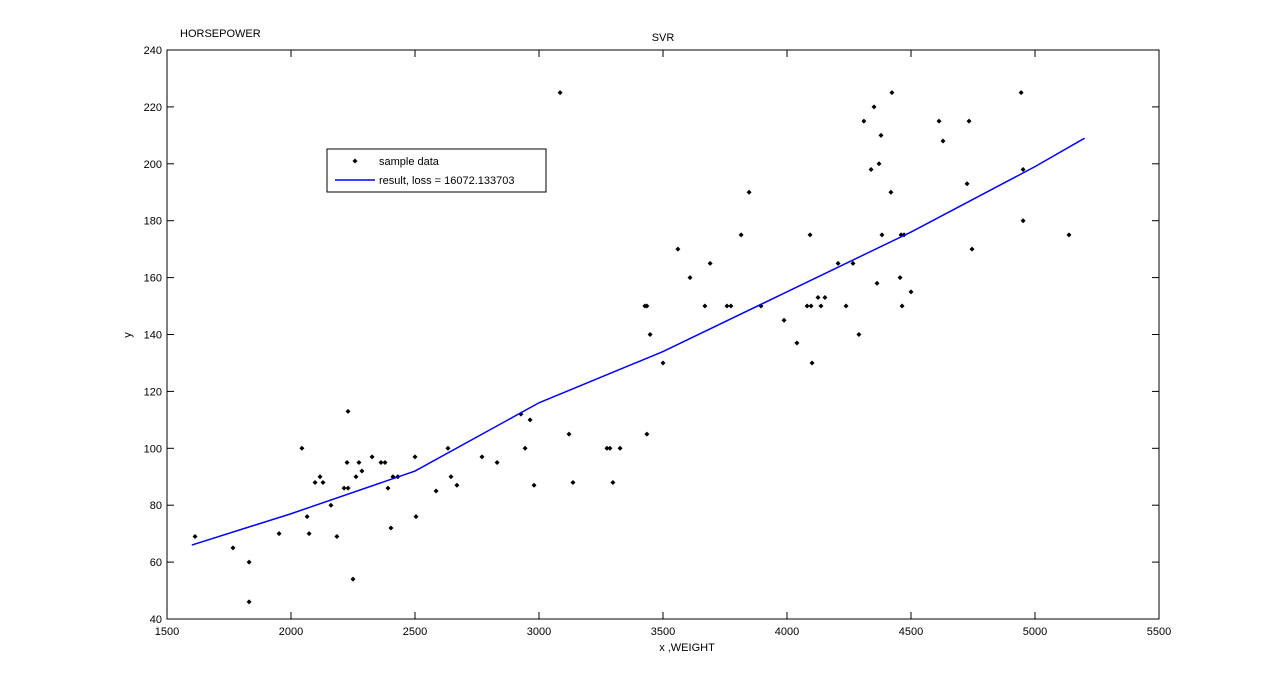 The image size is (1281, 696). I want to click on x-tick-label: 1500, so click(167, 632).